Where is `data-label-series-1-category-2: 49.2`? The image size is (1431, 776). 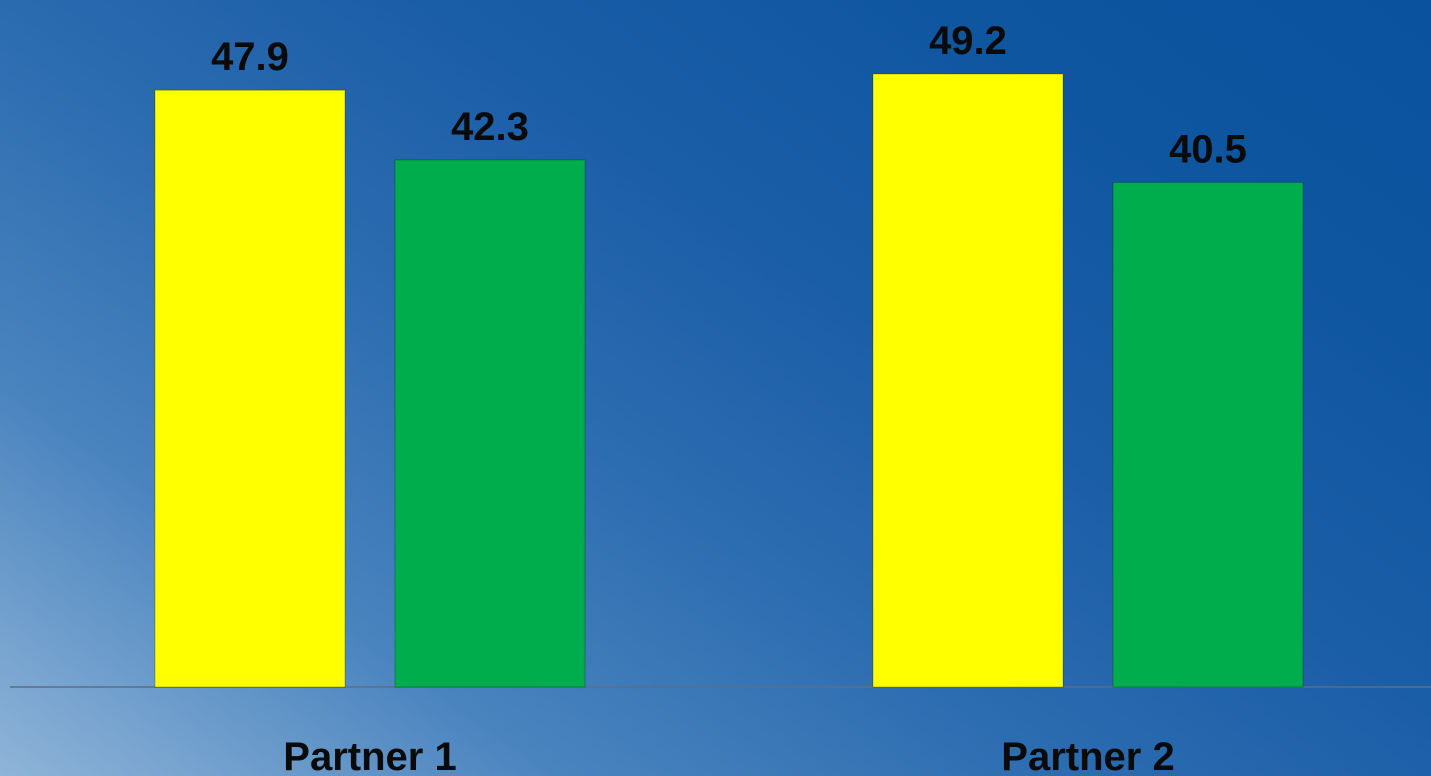
data-label-series-1-category-2: 49.2 is located at coordinates (968, 41).